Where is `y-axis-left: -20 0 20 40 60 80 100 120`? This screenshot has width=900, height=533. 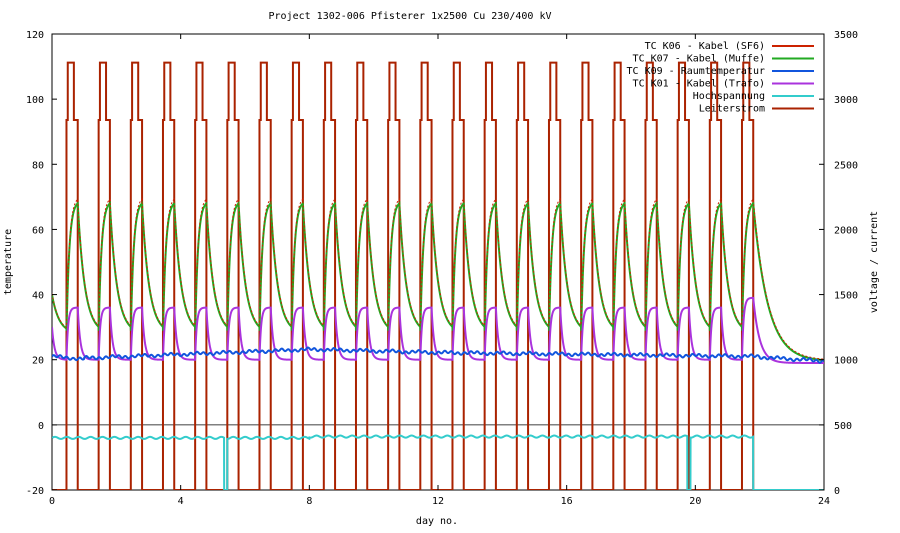 y-axis-left: -20 0 20 40 60 80 100 120 is located at coordinates (41, 263).